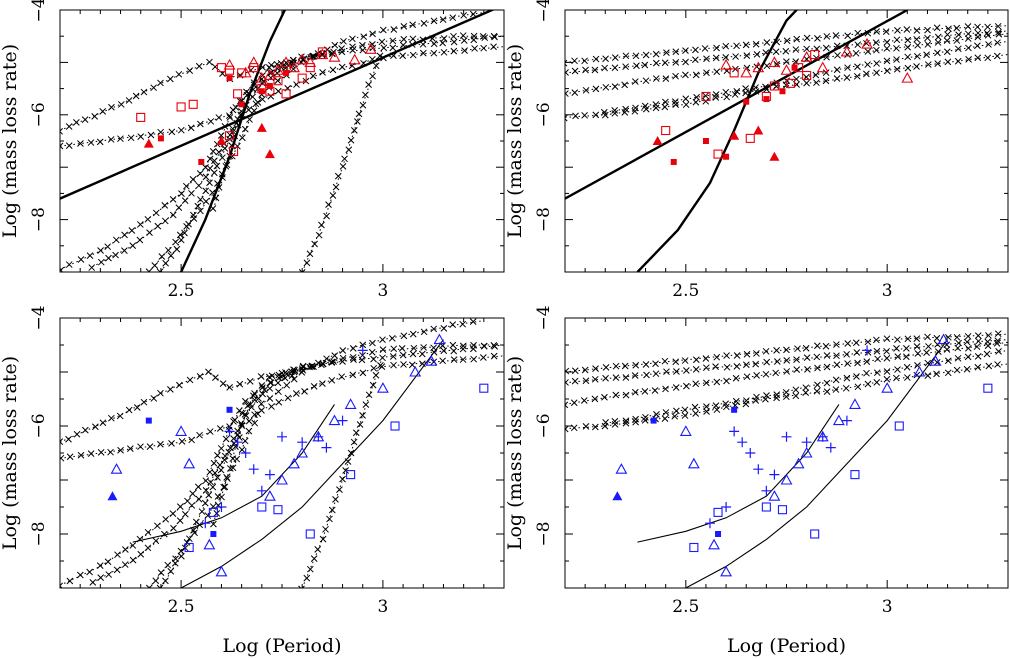 The height and width of the screenshot is (658, 1010). What do you see at coordinates (278, 105) in the screenshot?
I see `relation-curve` at bounding box center [278, 105].